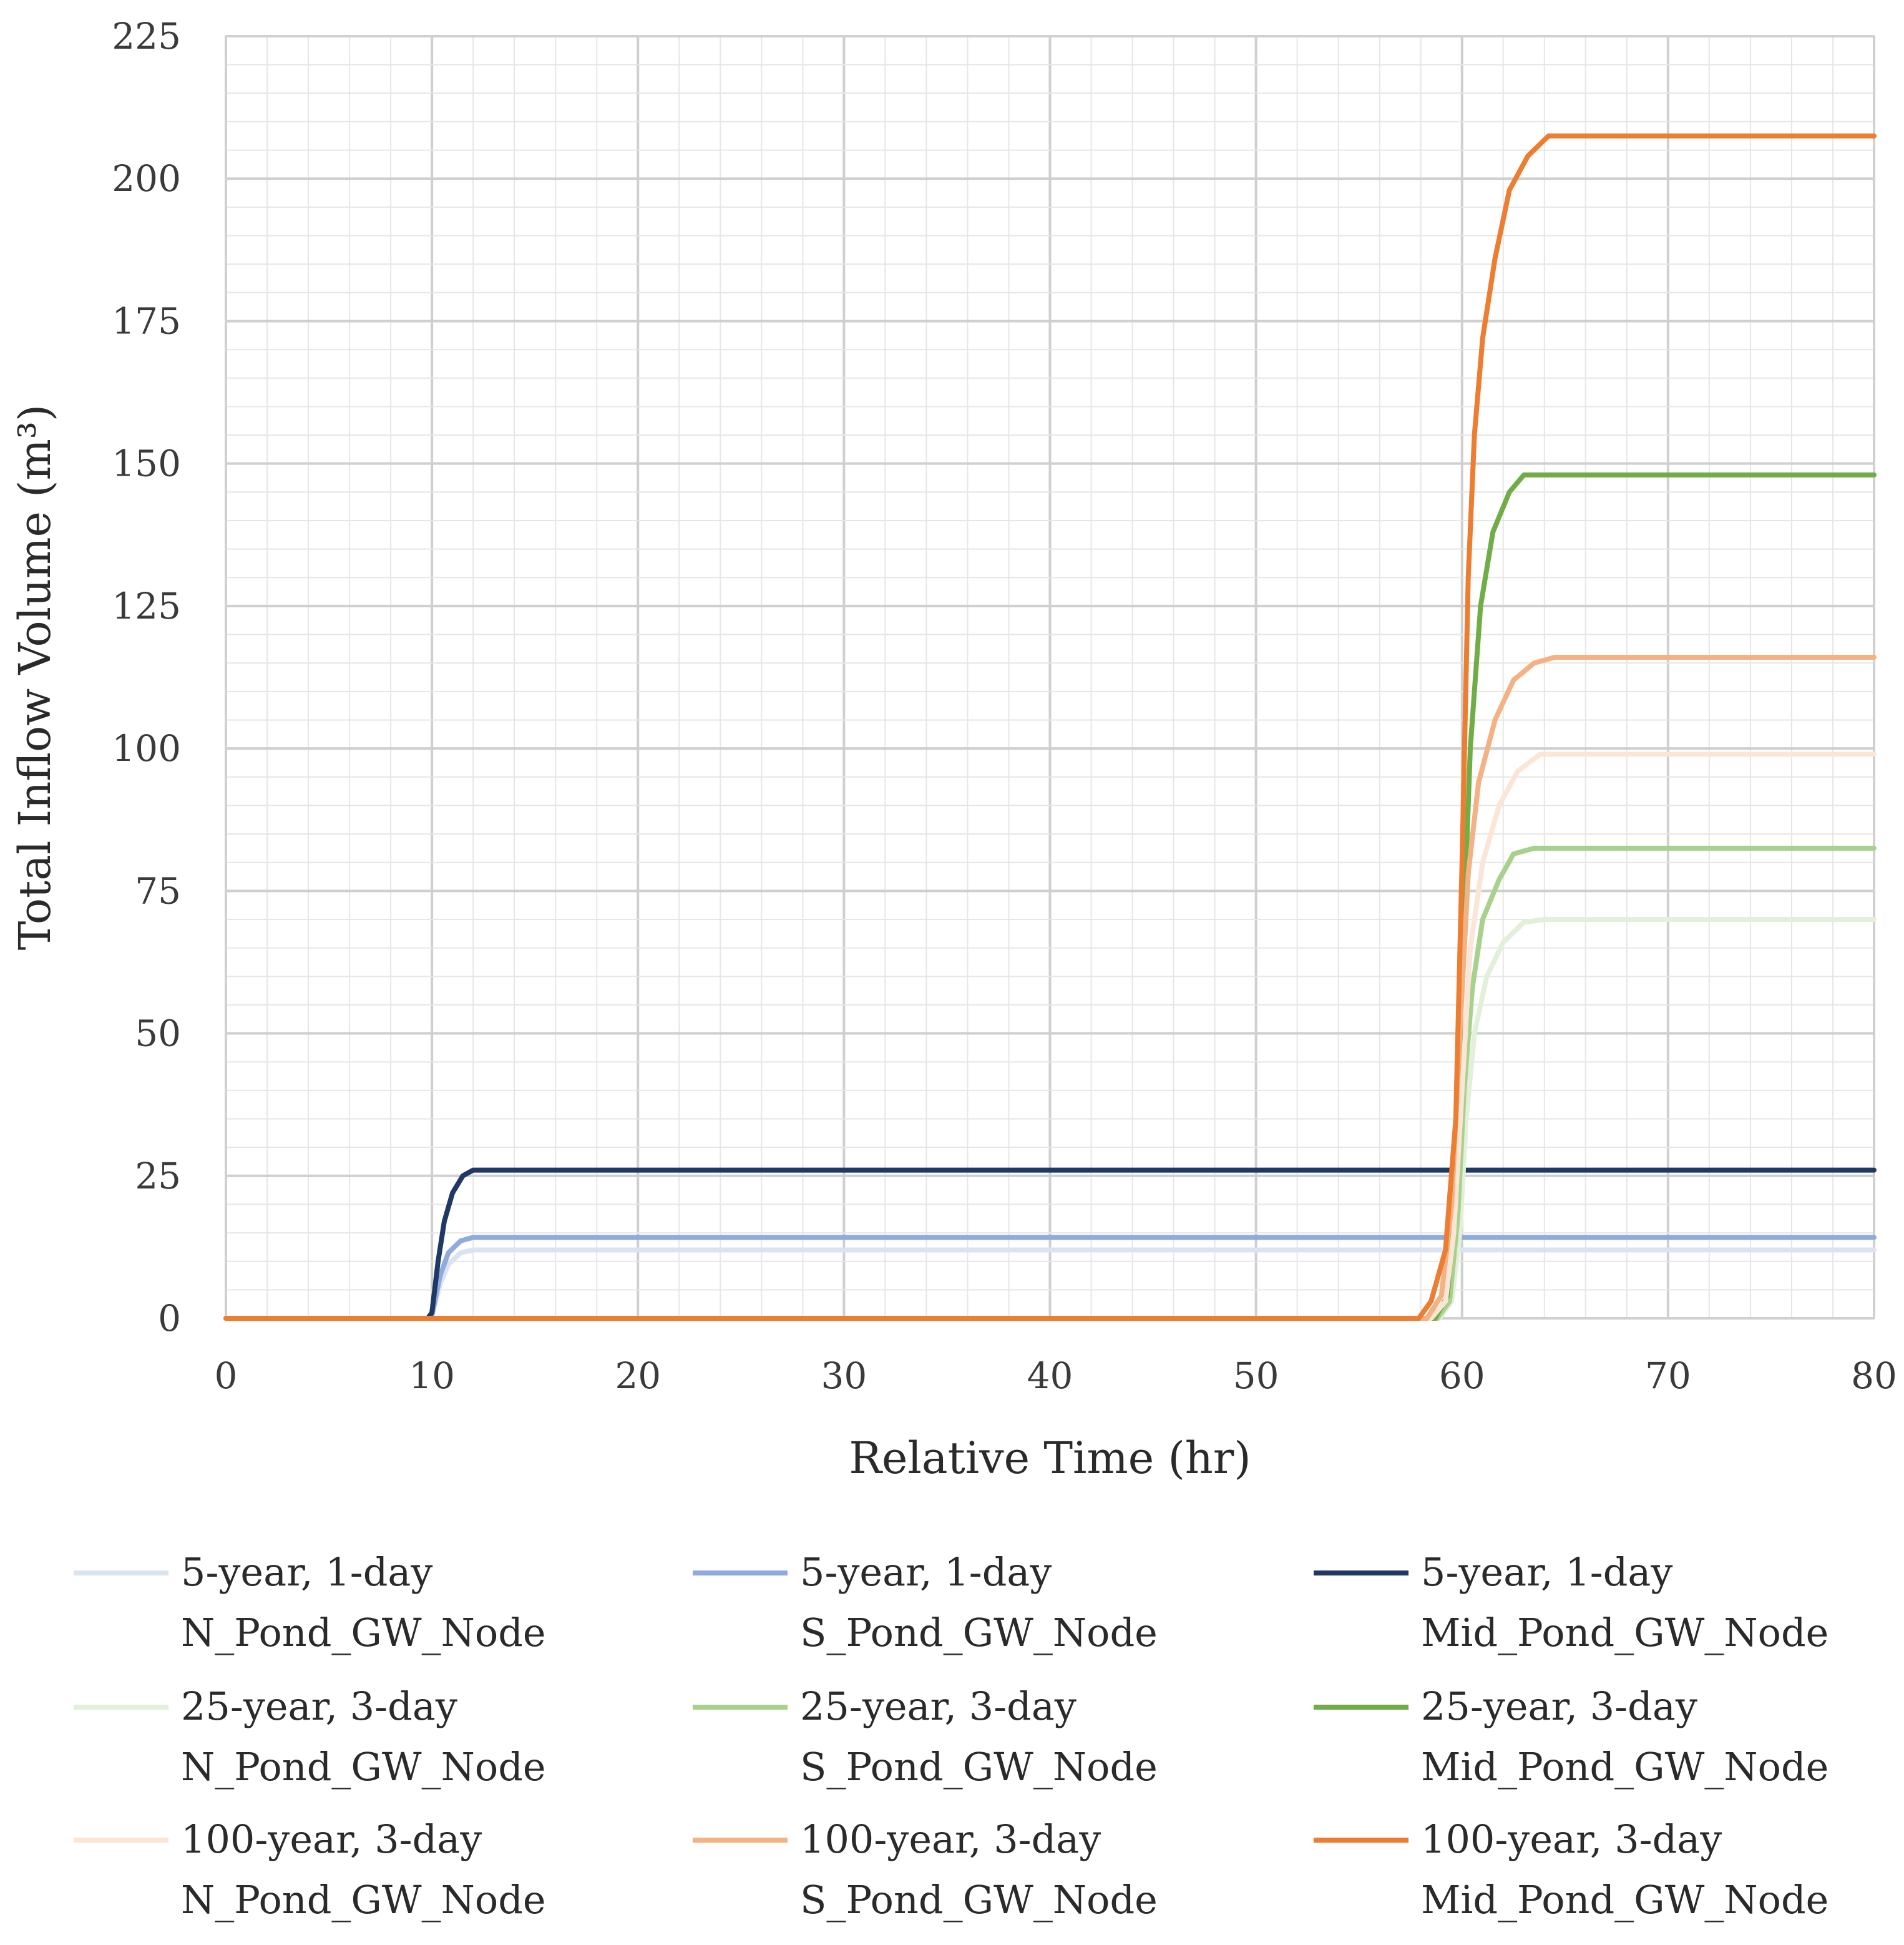 The width and height of the screenshot is (1904, 1945). What do you see at coordinates (432, 1376) in the screenshot?
I see `x-tick-label: 10` at bounding box center [432, 1376].